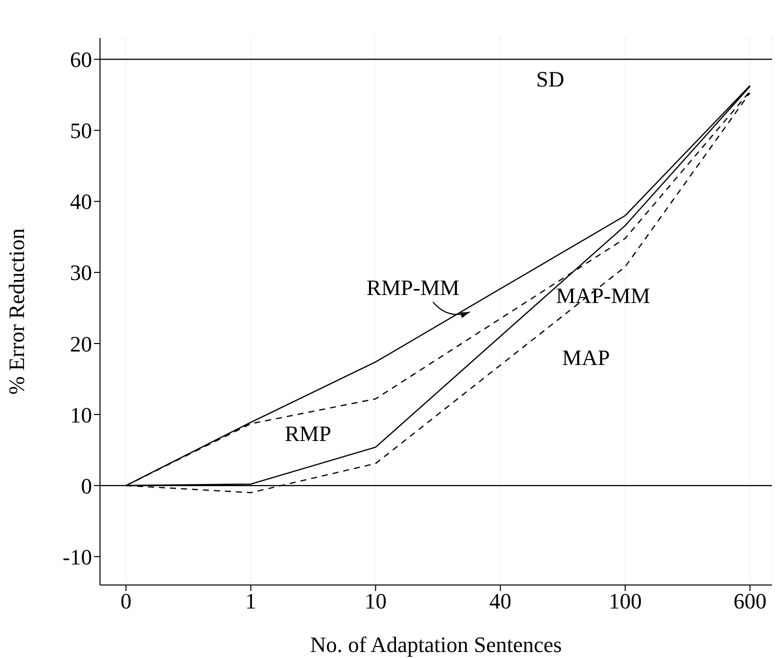 The width and height of the screenshot is (782, 658). Describe the element at coordinates (436, 644) in the screenshot. I see `x-axis-title: No. of Adaptation Sentences` at that location.